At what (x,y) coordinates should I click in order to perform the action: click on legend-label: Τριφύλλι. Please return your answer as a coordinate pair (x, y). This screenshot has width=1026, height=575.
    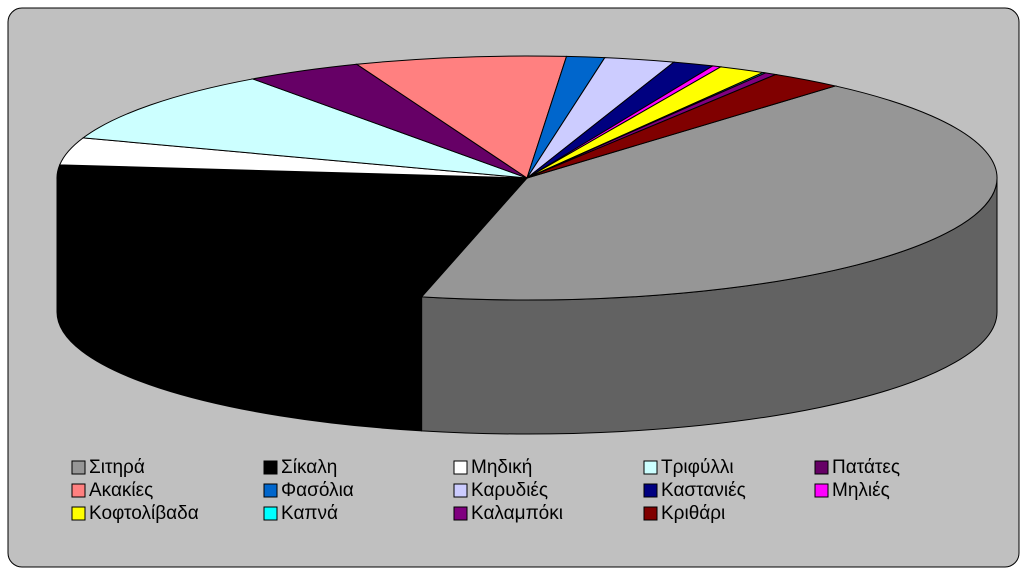
    Looking at the image, I should click on (697, 467).